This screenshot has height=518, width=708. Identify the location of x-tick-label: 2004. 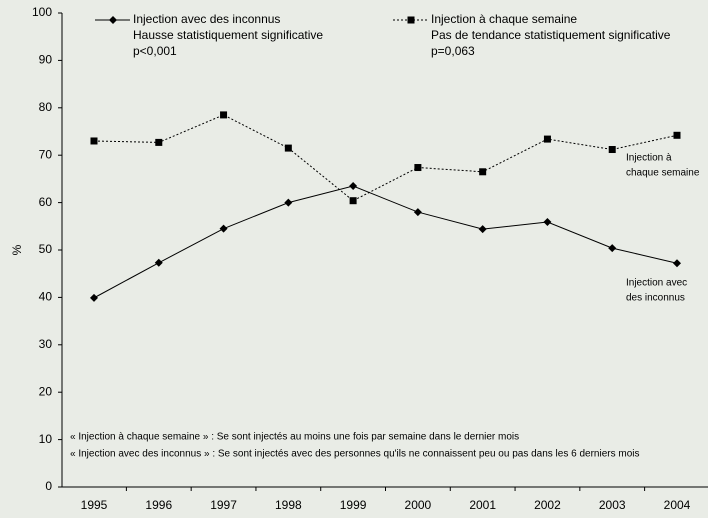
(677, 505).